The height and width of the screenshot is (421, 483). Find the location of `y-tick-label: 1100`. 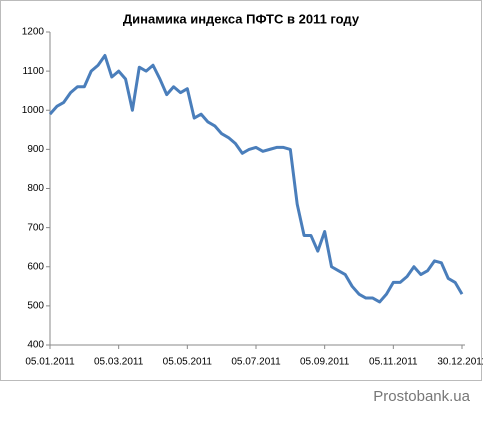

y-tick-label: 1100 is located at coordinates (33, 71).